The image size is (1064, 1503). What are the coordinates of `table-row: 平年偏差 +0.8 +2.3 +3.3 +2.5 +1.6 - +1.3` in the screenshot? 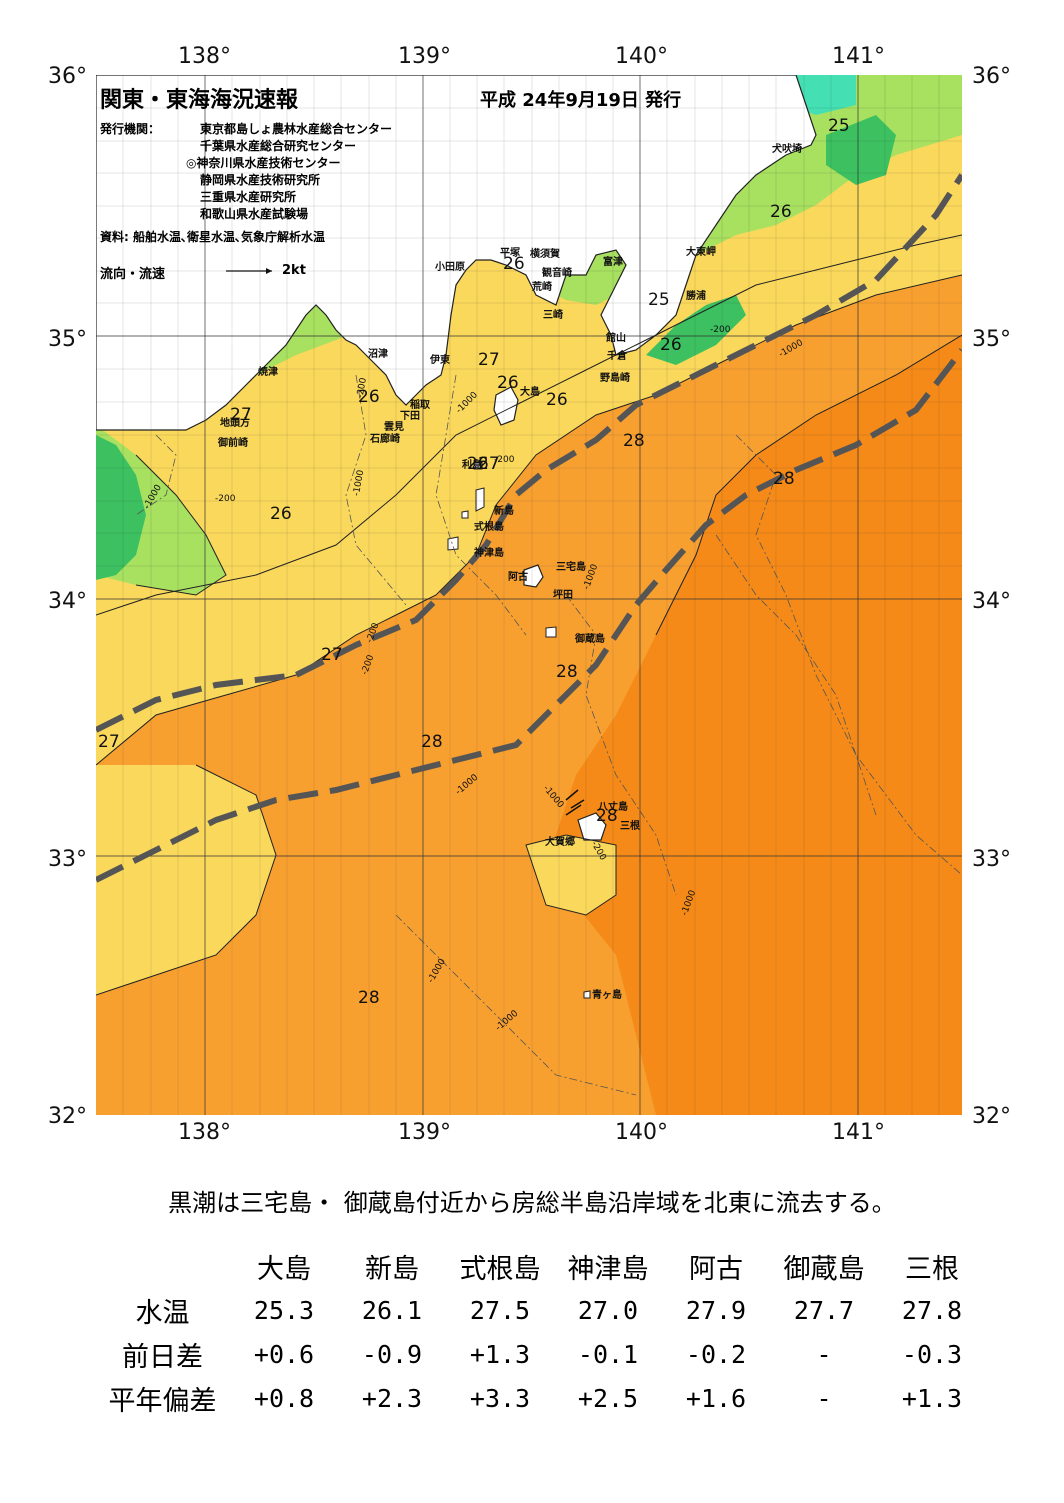 It's located at (540, 1398).